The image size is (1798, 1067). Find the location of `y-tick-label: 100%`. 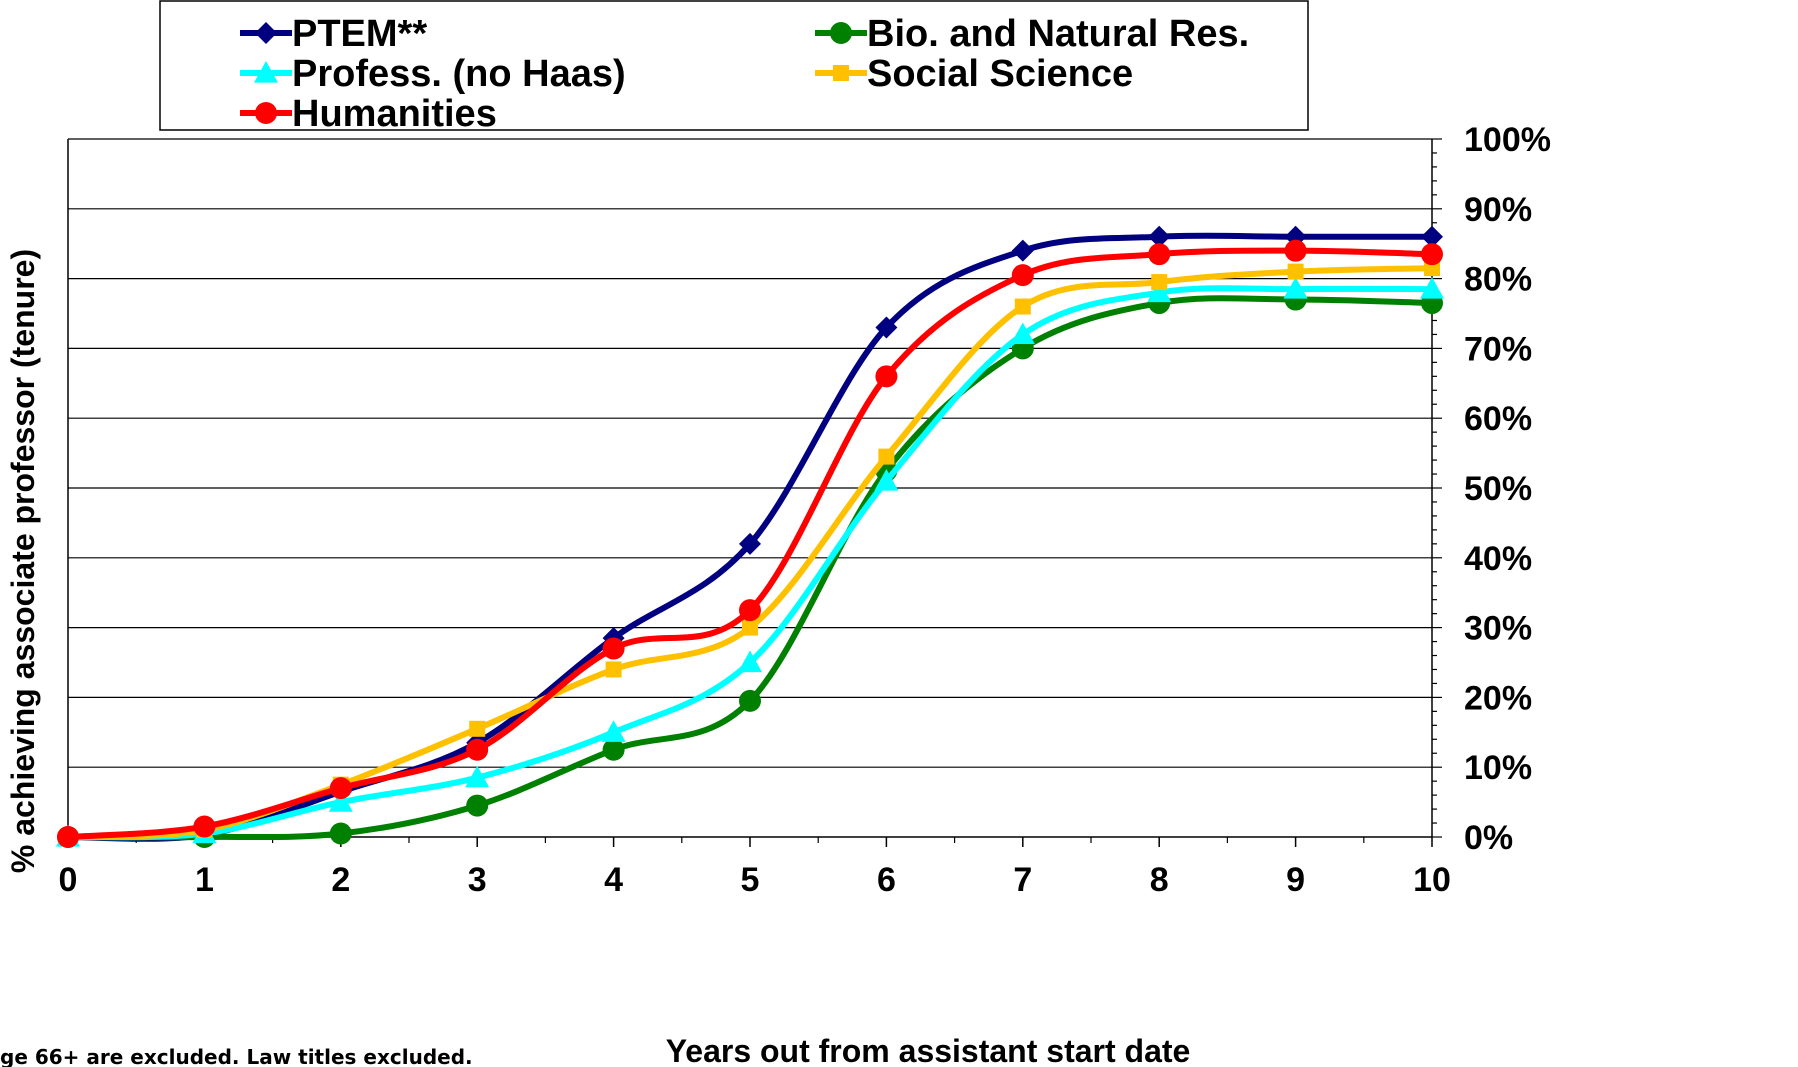

y-tick-label: 100% is located at coordinates (1507, 140).